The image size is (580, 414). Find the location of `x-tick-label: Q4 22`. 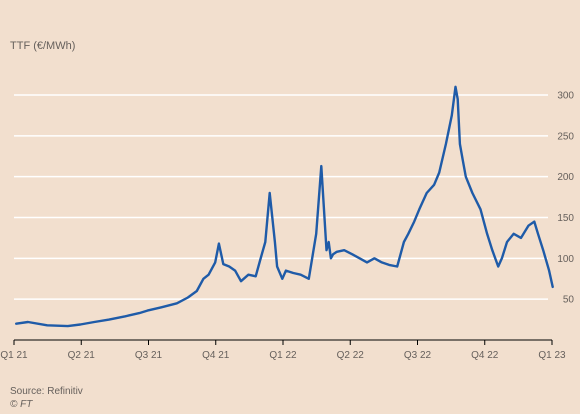

x-tick-label: Q4 22 is located at coordinates (485, 355).